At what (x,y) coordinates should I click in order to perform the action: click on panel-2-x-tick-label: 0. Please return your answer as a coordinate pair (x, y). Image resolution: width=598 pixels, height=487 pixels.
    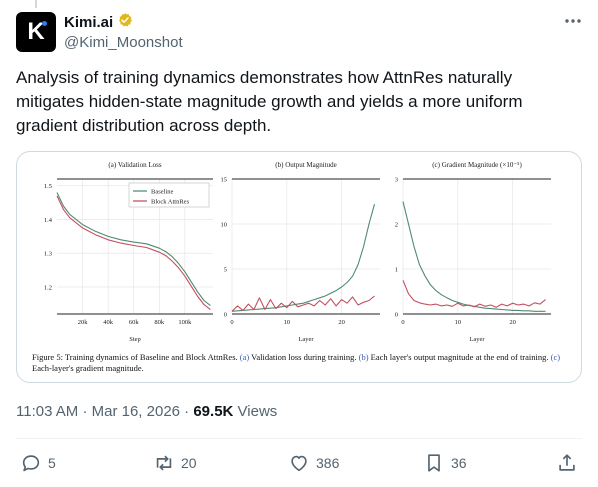
    Looking at the image, I should click on (231, 322).